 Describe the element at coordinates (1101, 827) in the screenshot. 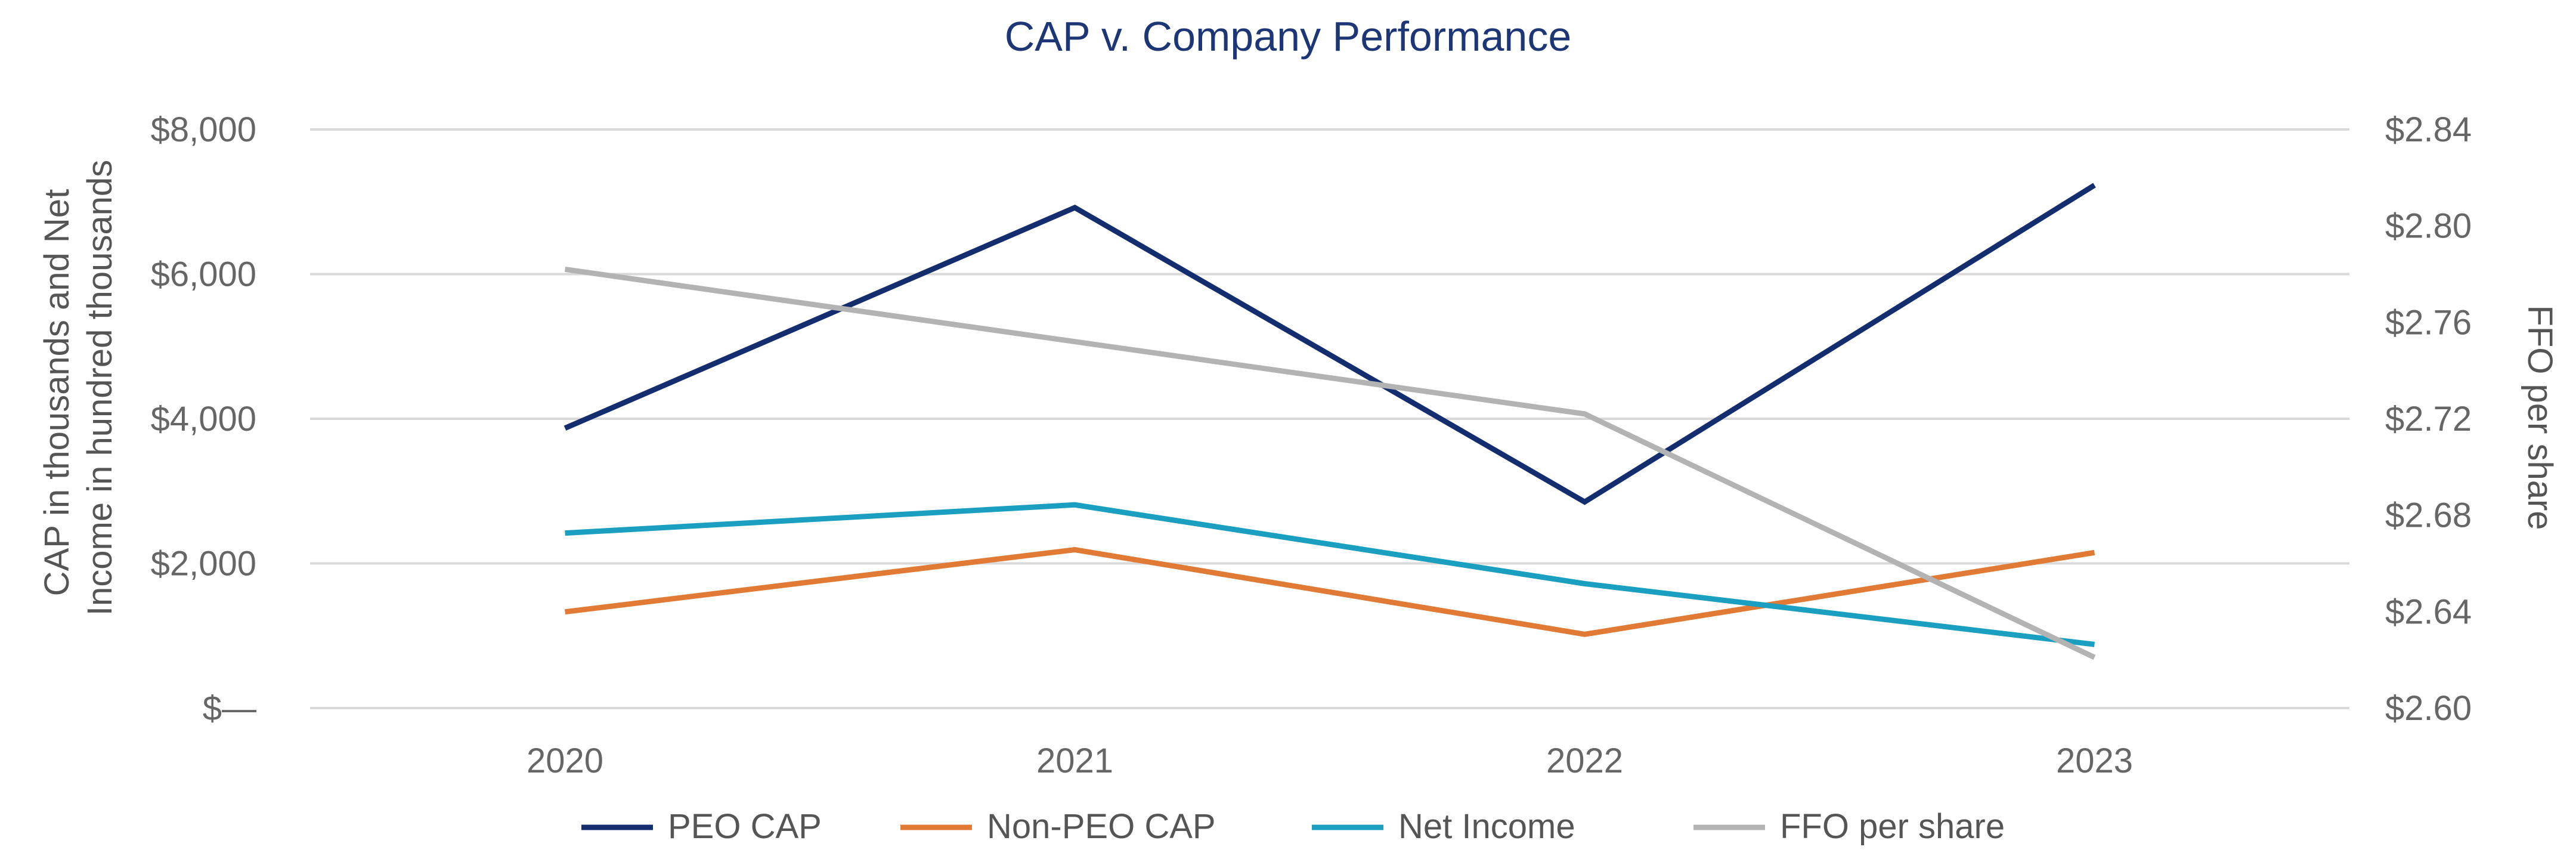

I see `legend-label-non-peo-cap: Non-PEO CAP` at that location.